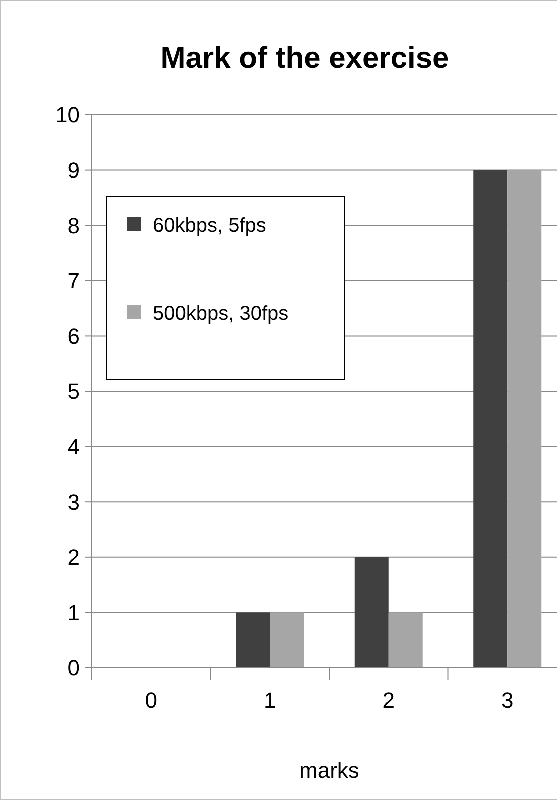 This screenshot has height=800, width=557. Describe the element at coordinates (74, 613) in the screenshot. I see `y-tick-label: 1` at that location.